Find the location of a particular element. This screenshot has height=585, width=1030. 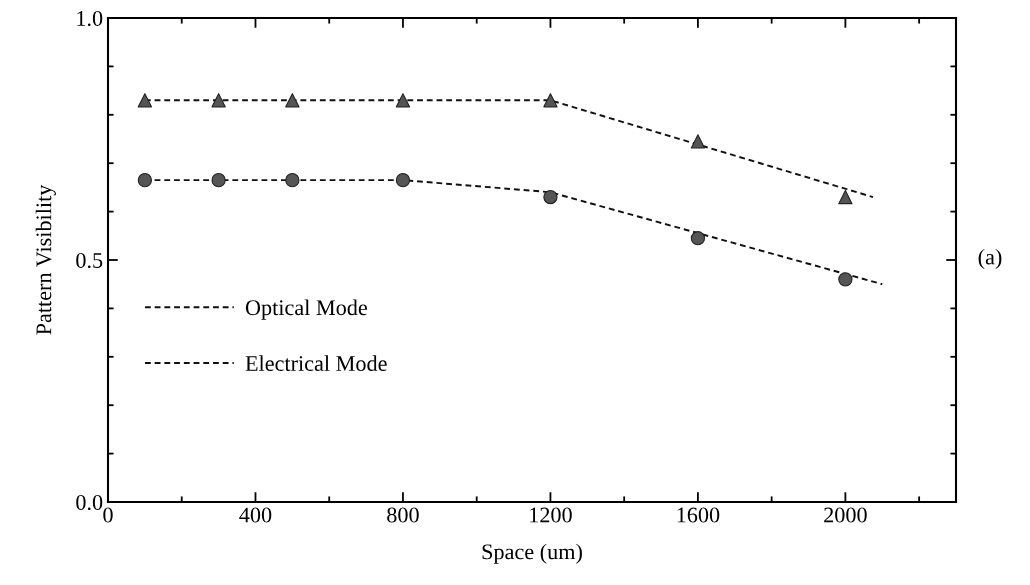

x-tick-label: 1600 is located at coordinates (698, 515).